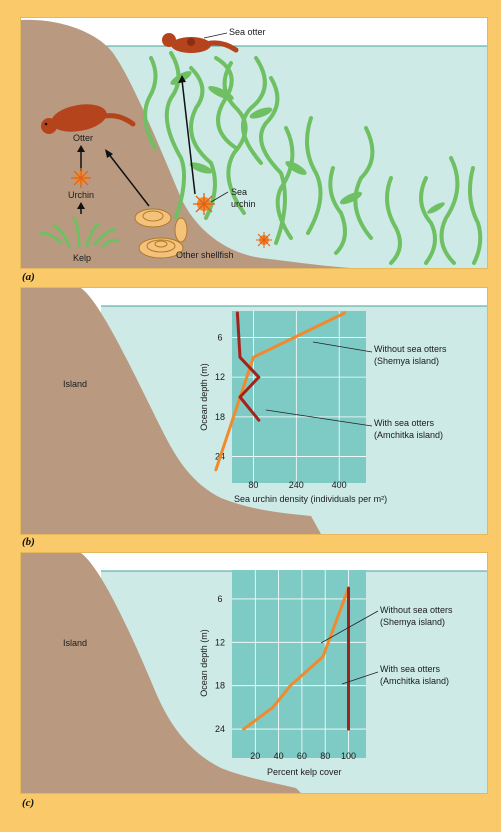 The image size is (501, 832). What do you see at coordinates (188, 137) in the screenshot?
I see `urchin-to-sea-otter-arrow` at bounding box center [188, 137].